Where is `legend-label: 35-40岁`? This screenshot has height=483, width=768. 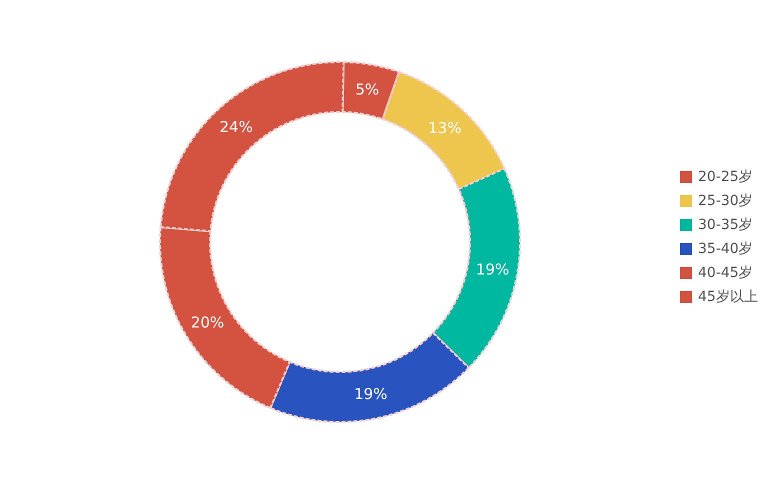
legend-label: 35-40岁 is located at coordinates (725, 249).